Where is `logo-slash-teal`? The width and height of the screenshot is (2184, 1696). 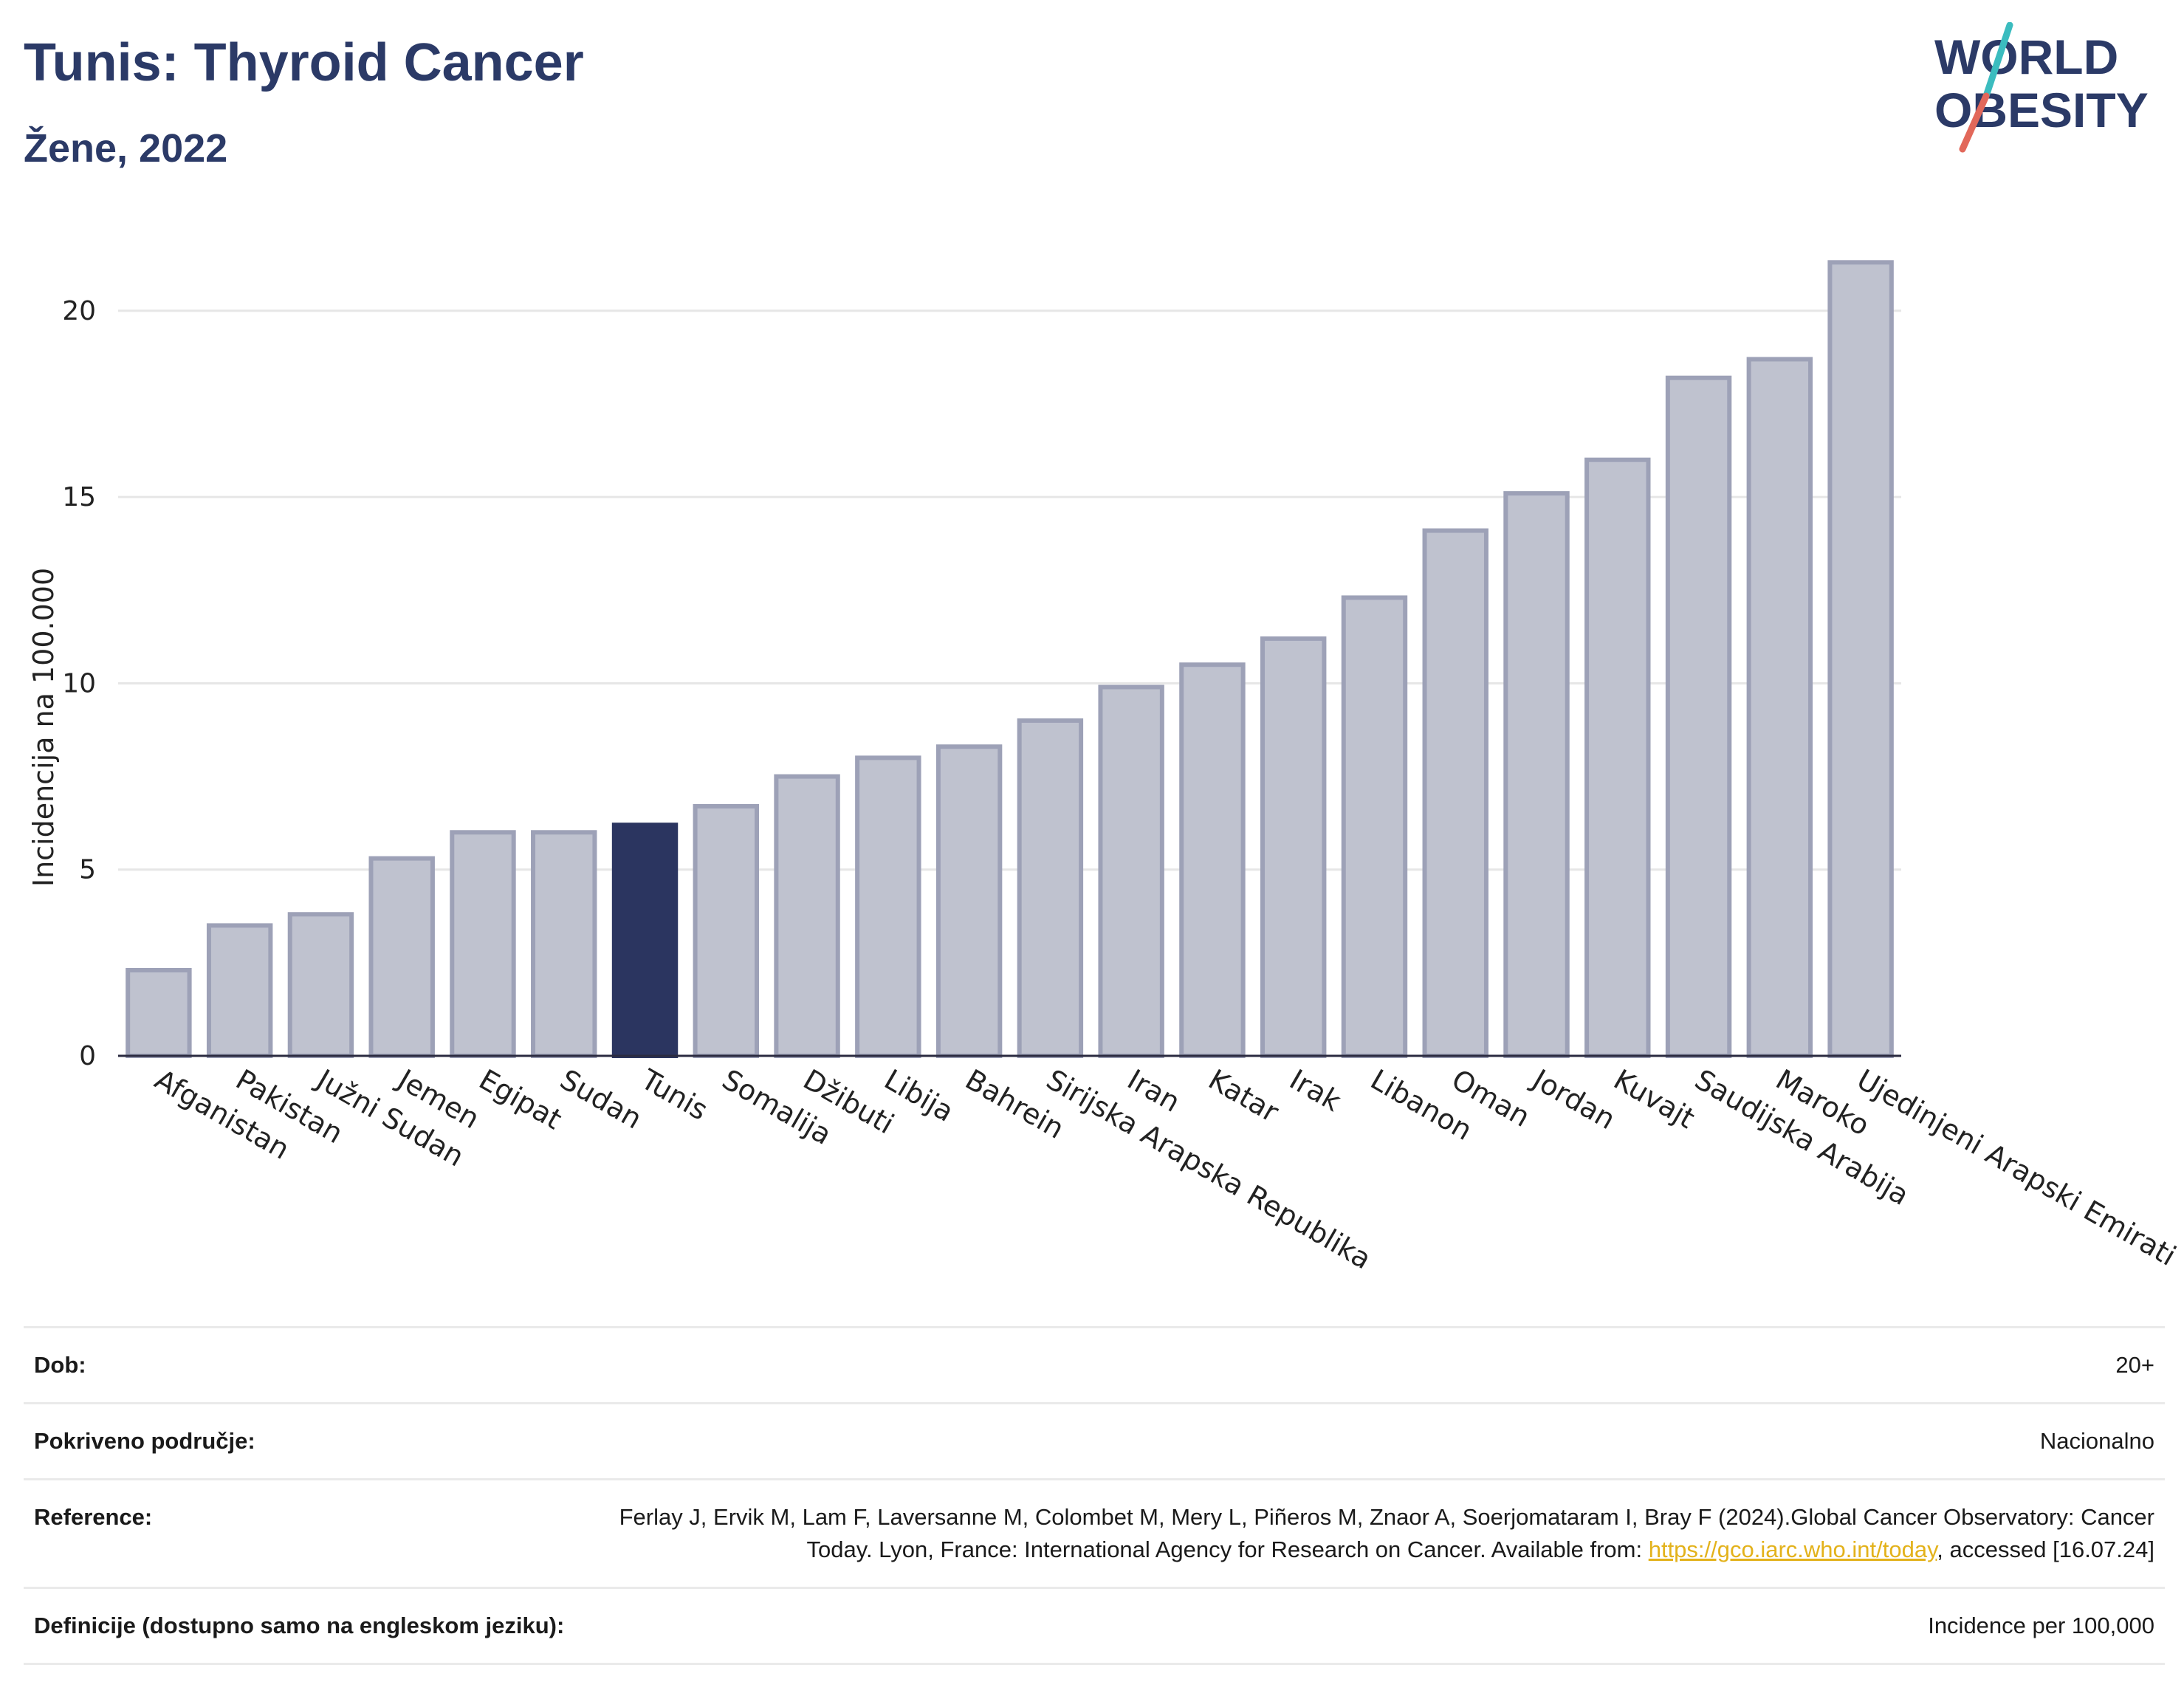 logo-slash-teal is located at coordinates (1998, 61).